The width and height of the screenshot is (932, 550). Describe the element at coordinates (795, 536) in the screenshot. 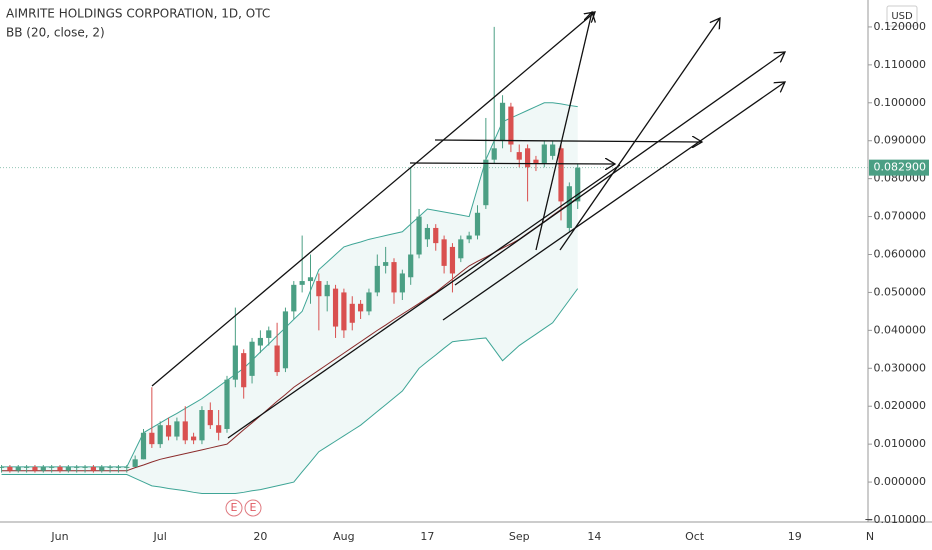

I see `x-tick-label: 19` at that location.